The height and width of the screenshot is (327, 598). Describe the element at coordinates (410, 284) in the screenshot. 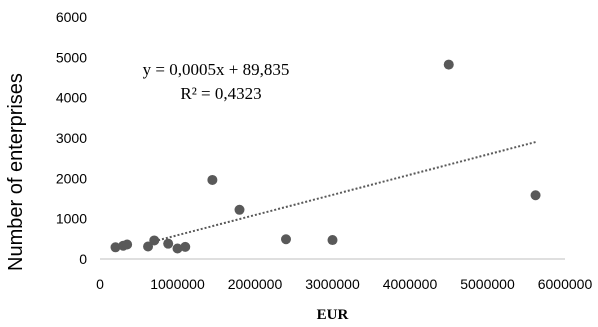

I see `x-tick-label: 4000000` at that location.